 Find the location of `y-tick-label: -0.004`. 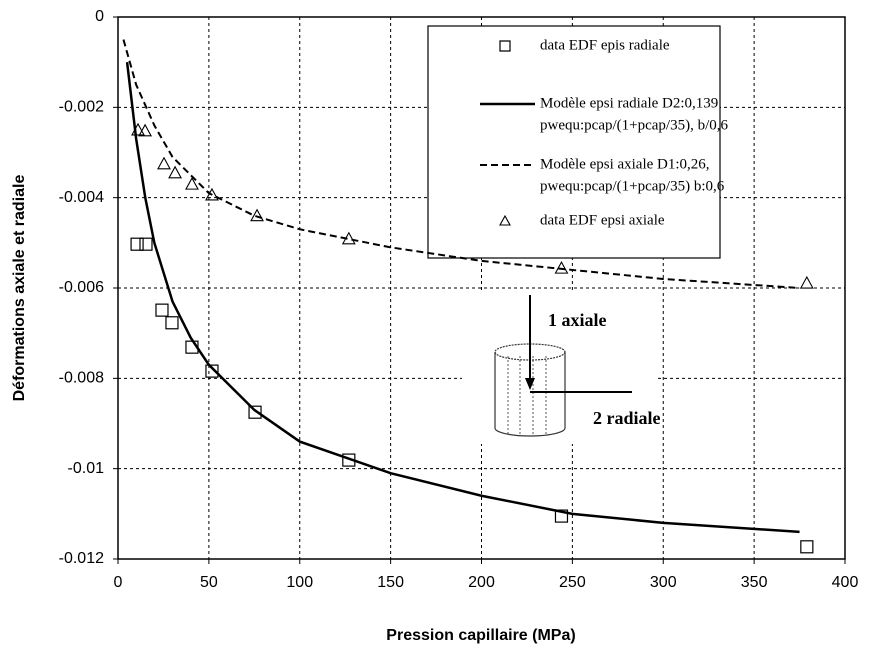

y-tick-label: -0.004 is located at coordinates (81, 197).